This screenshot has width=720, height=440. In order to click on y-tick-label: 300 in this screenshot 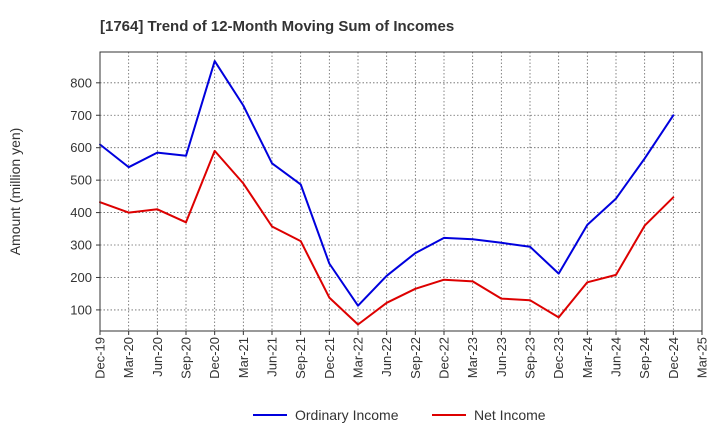, I will do `click(81, 245)`.